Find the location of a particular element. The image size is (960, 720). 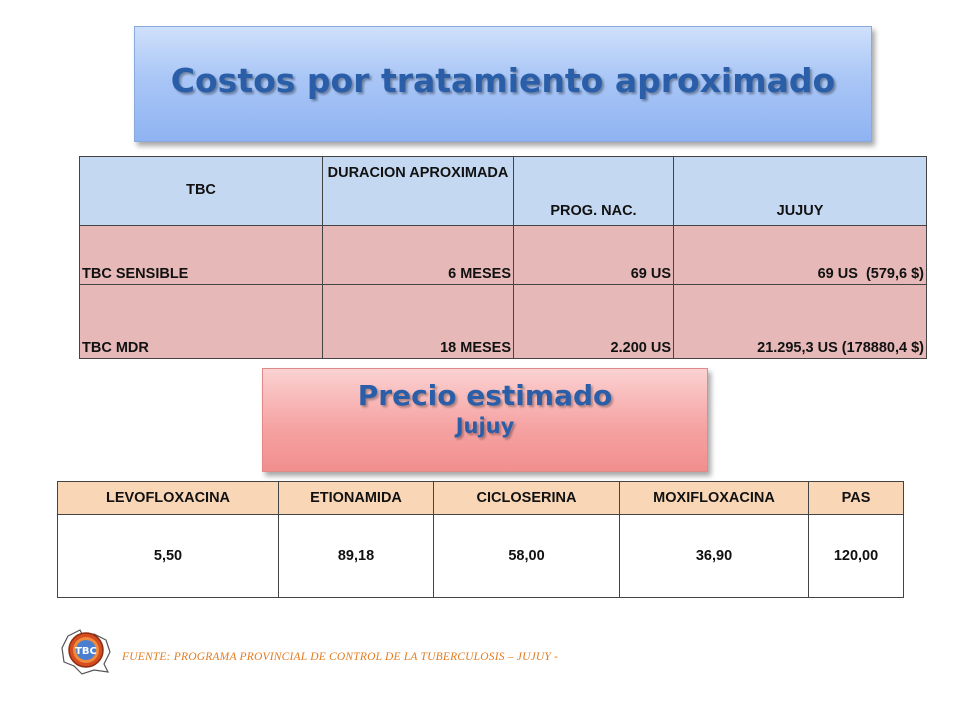

price-banner: Precio estimado Jujuy is located at coordinates (485, 420).